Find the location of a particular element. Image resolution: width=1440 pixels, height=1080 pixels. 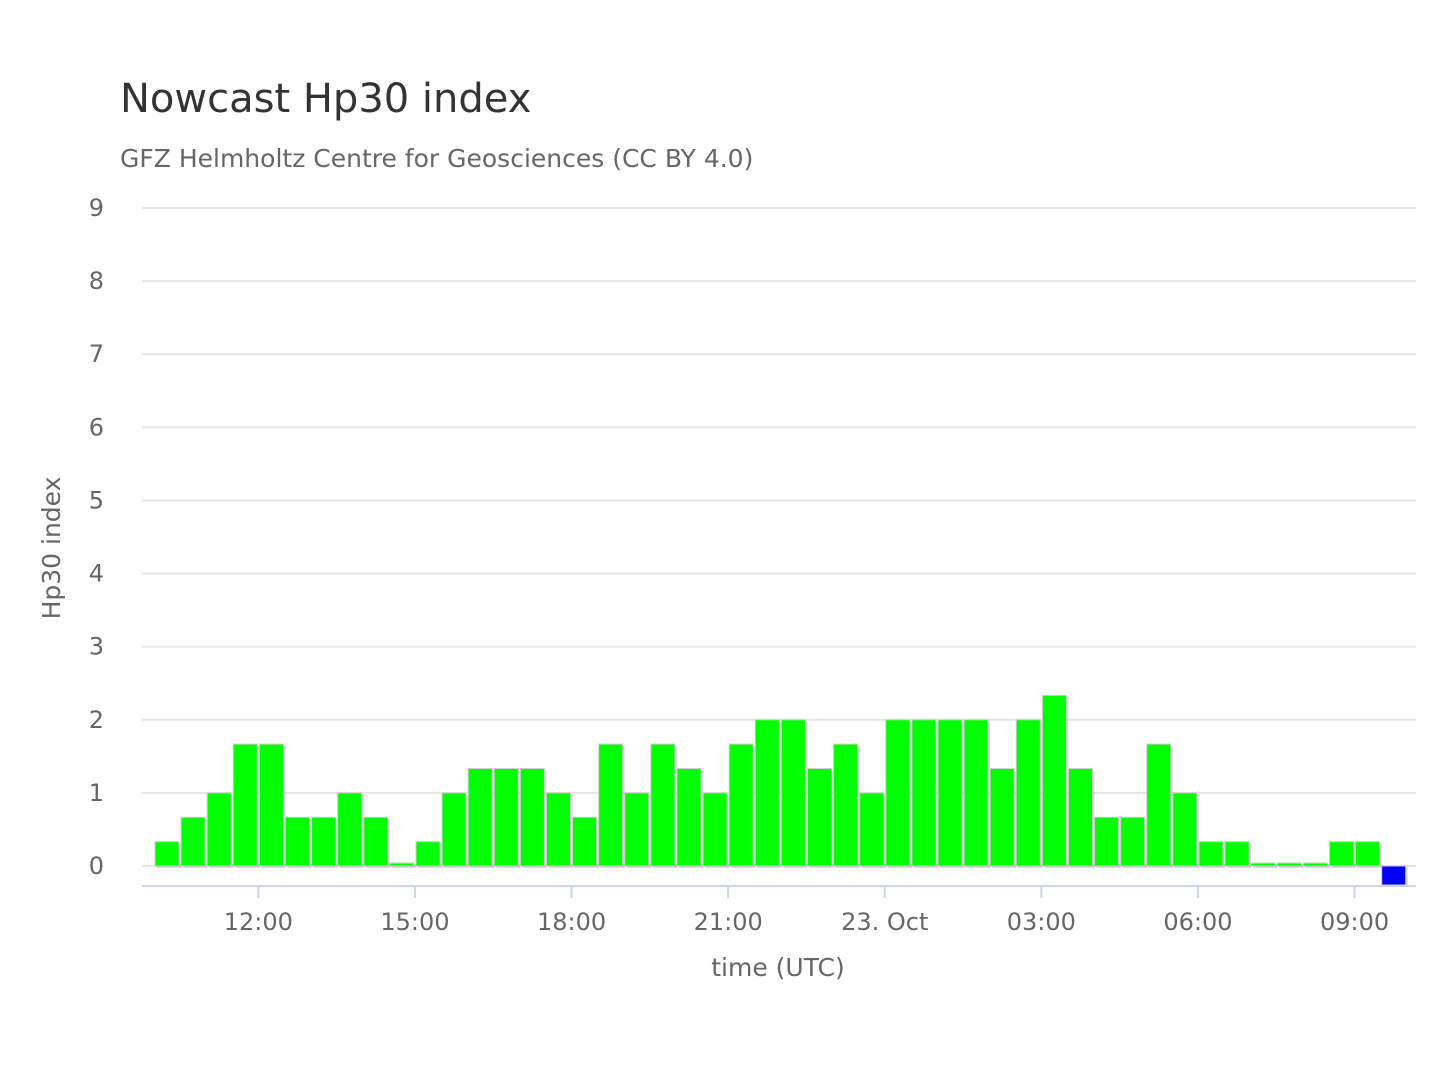

y-tick-label: 6 is located at coordinates (96, 427).